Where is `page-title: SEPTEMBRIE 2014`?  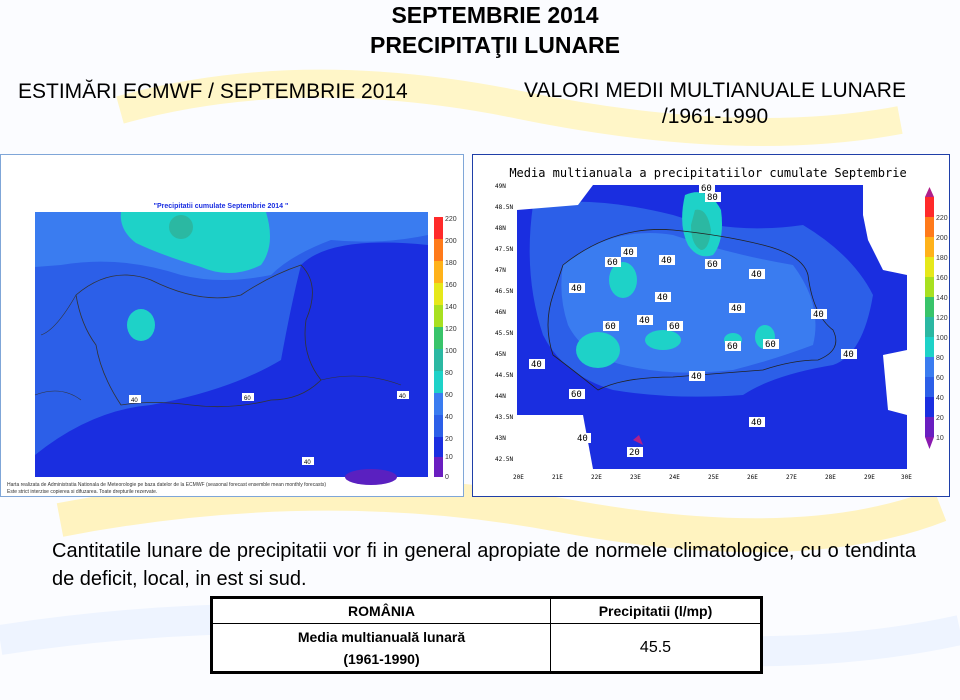 page-title: SEPTEMBRIE 2014 is located at coordinates (495, 15).